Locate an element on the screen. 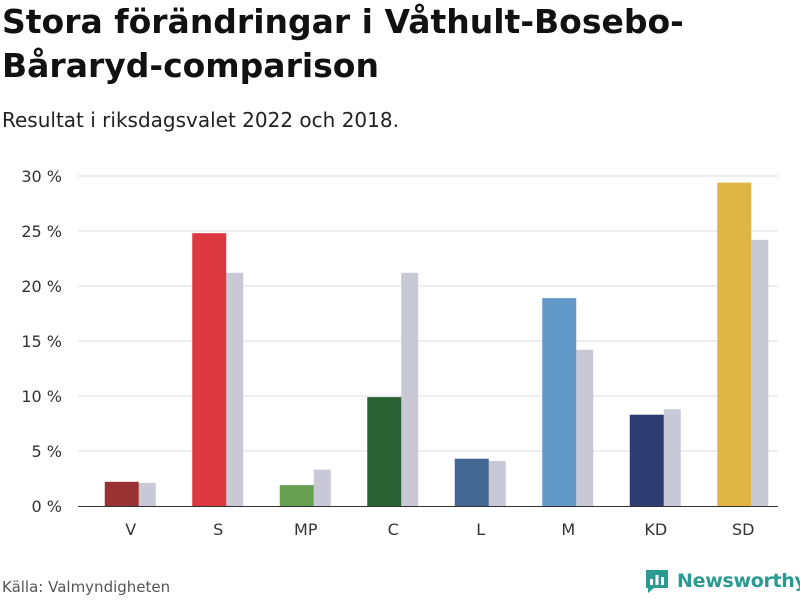 The width and height of the screenshot is (800, 600). x-tick-label: KD is located at coordinates (655, 529).